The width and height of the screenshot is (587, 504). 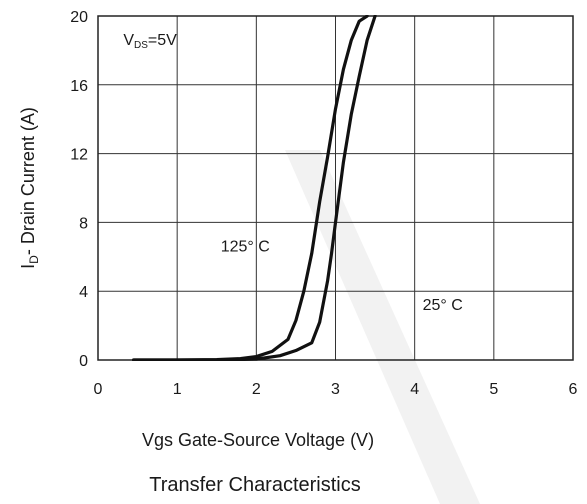 What do you see at coordinates (79, 155) in the screenshot?
I see `y-tick-label: 12` at bounding box center [79, 155].